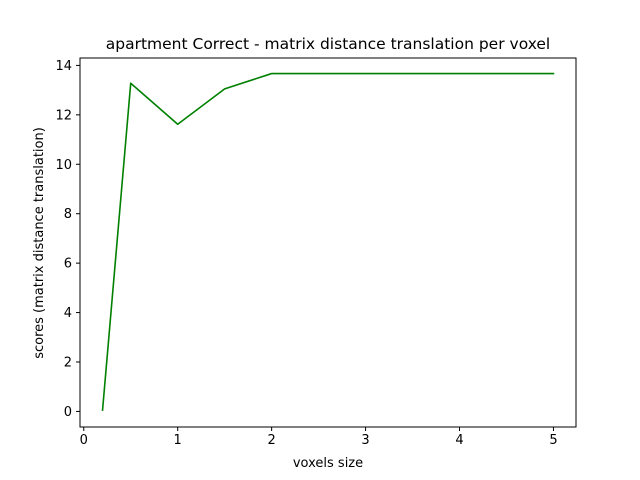 The image size is (640, 480). I want to click on y-tick-label: 12, so click(63, 115).